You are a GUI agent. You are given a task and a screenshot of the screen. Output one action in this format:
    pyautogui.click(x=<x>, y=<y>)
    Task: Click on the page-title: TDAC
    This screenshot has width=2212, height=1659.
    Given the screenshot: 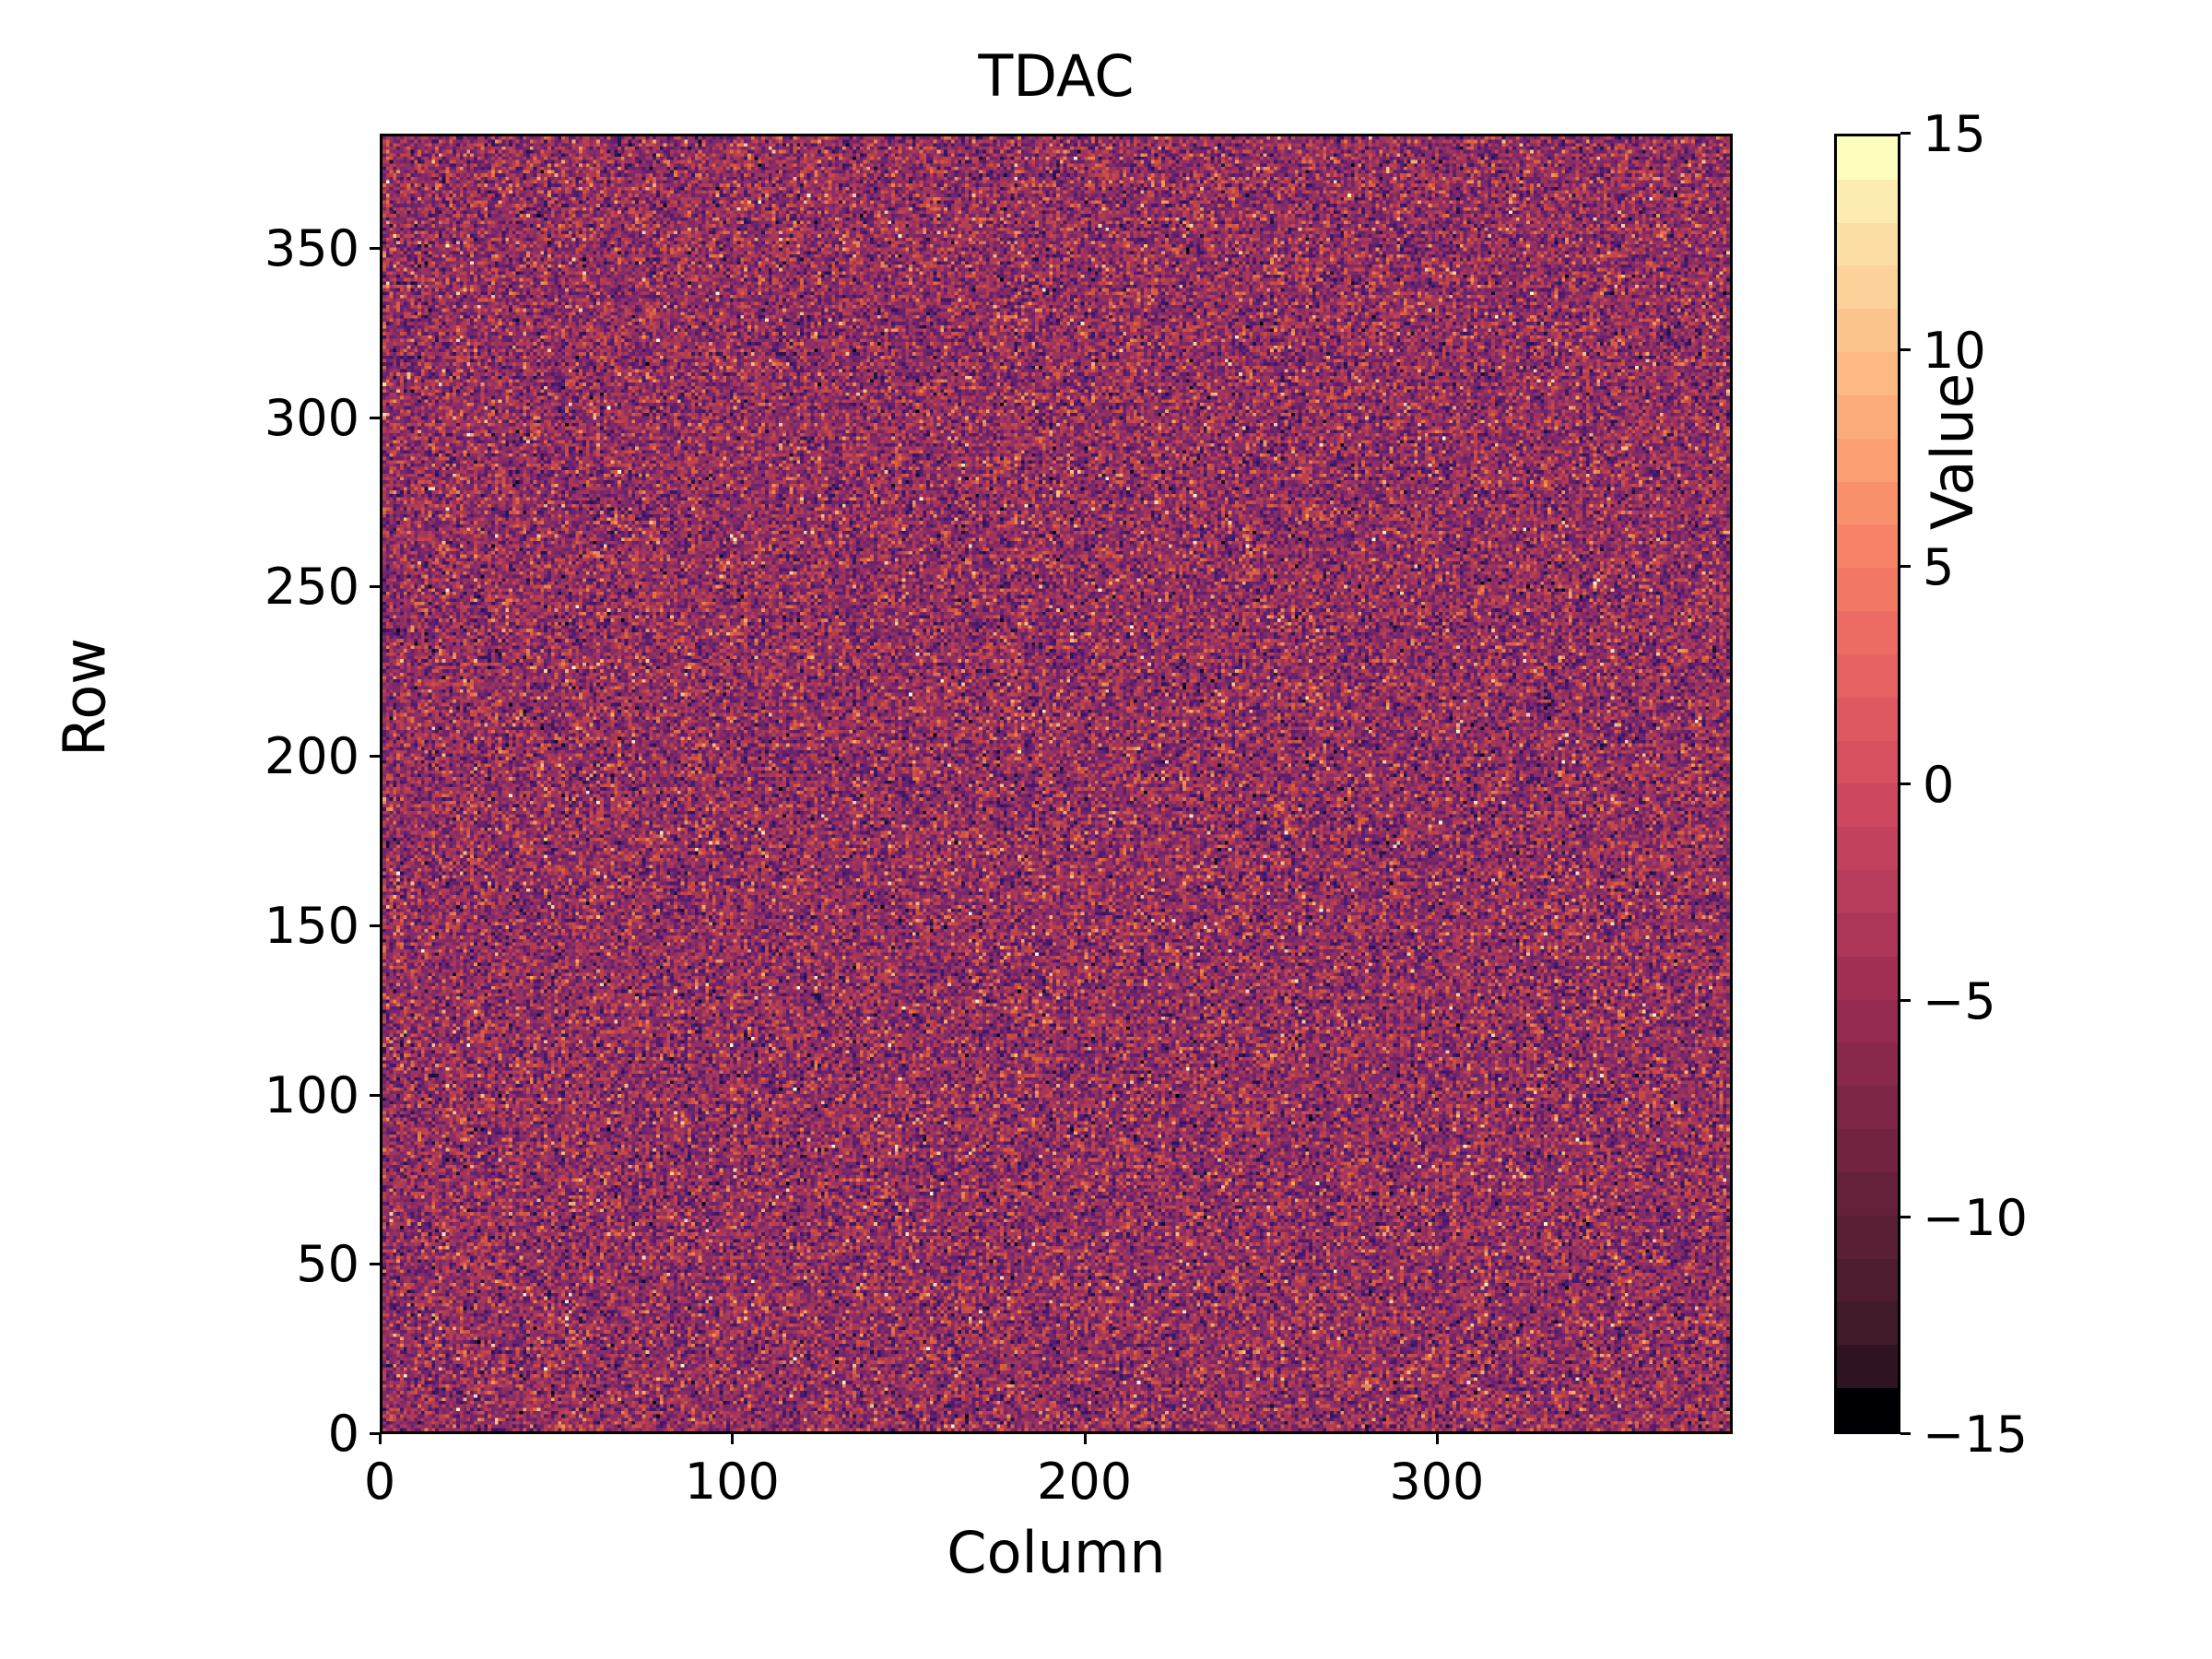 What is the action you would take?
    pyautogui.click(x=1056, y=76)
    